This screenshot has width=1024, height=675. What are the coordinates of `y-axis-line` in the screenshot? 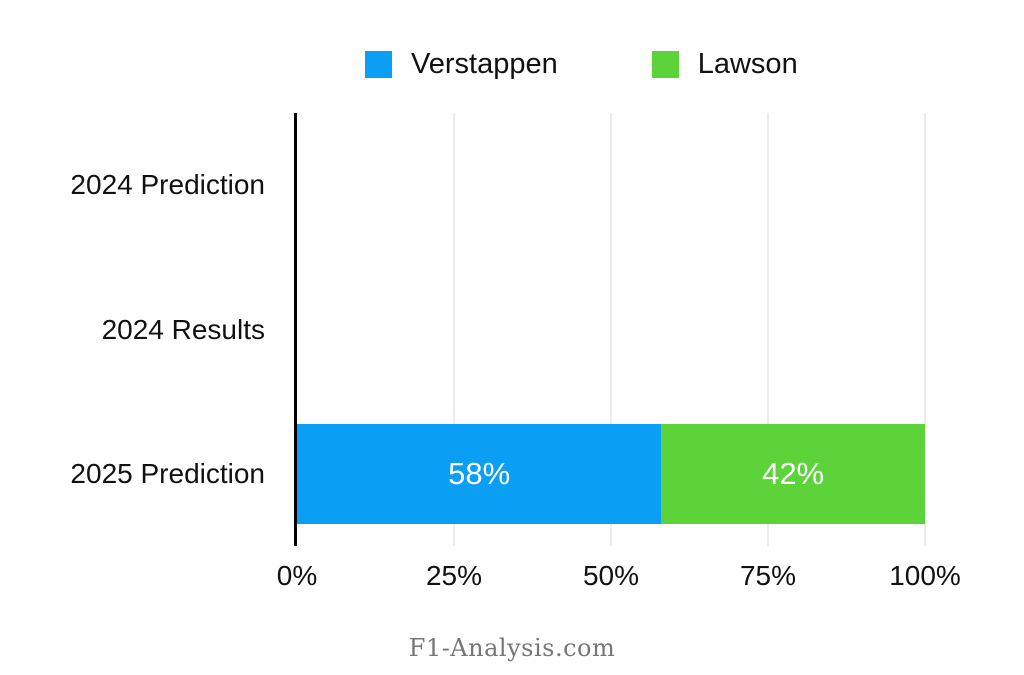 It's located at (295, 329).